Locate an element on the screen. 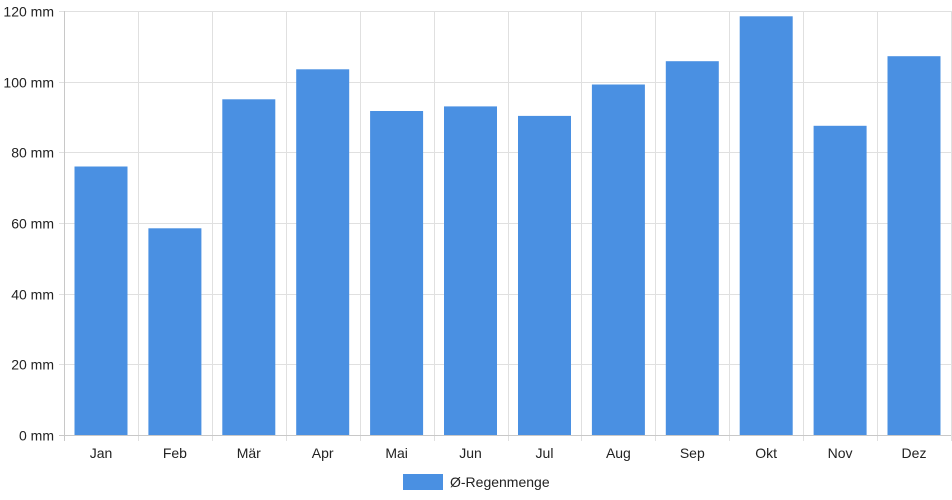  x-tick-label: Jun is located at coordinates (470, 453).